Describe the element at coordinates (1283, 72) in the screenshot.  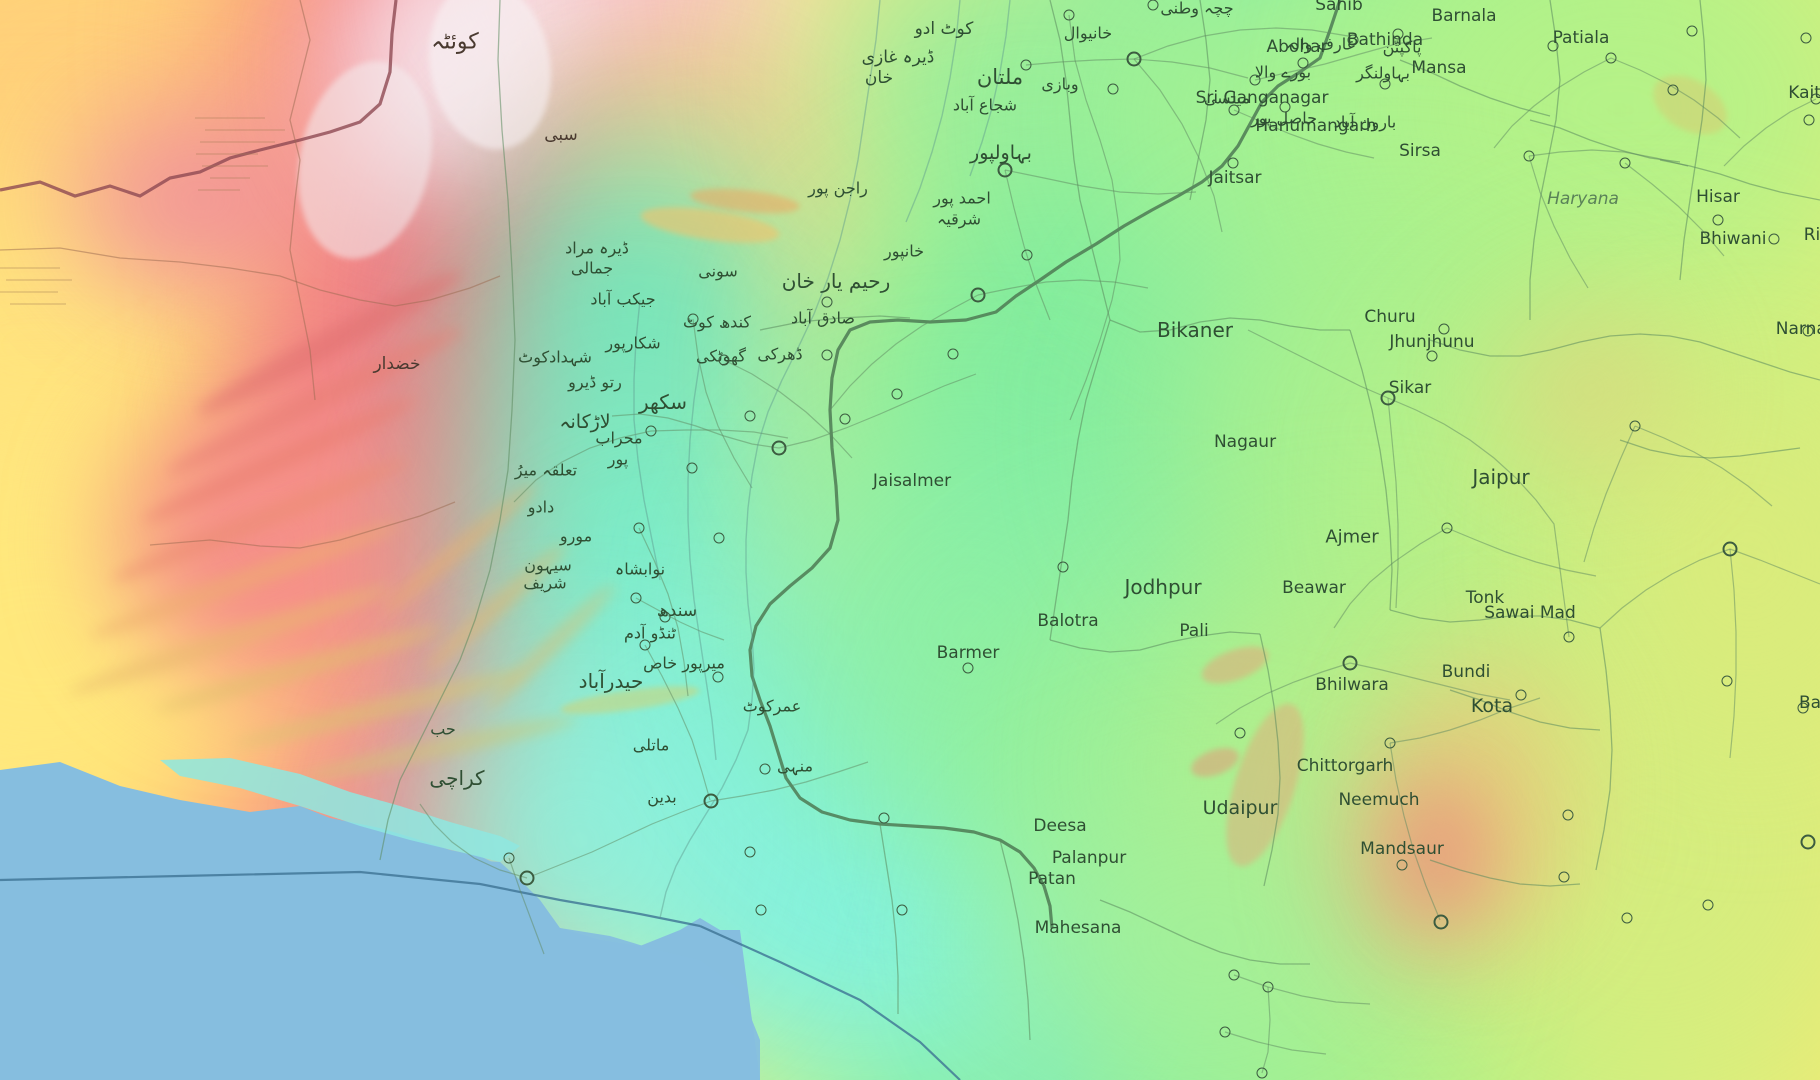
I see `city-label: بورے والا` at that location.